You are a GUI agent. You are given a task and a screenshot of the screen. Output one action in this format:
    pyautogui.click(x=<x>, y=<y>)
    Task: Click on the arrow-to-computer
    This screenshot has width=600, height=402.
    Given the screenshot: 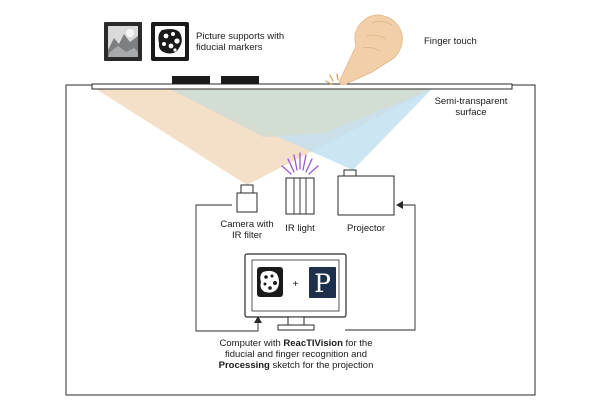 What is the action you would take?
    pyautogui.click(x=258, y=319)
    